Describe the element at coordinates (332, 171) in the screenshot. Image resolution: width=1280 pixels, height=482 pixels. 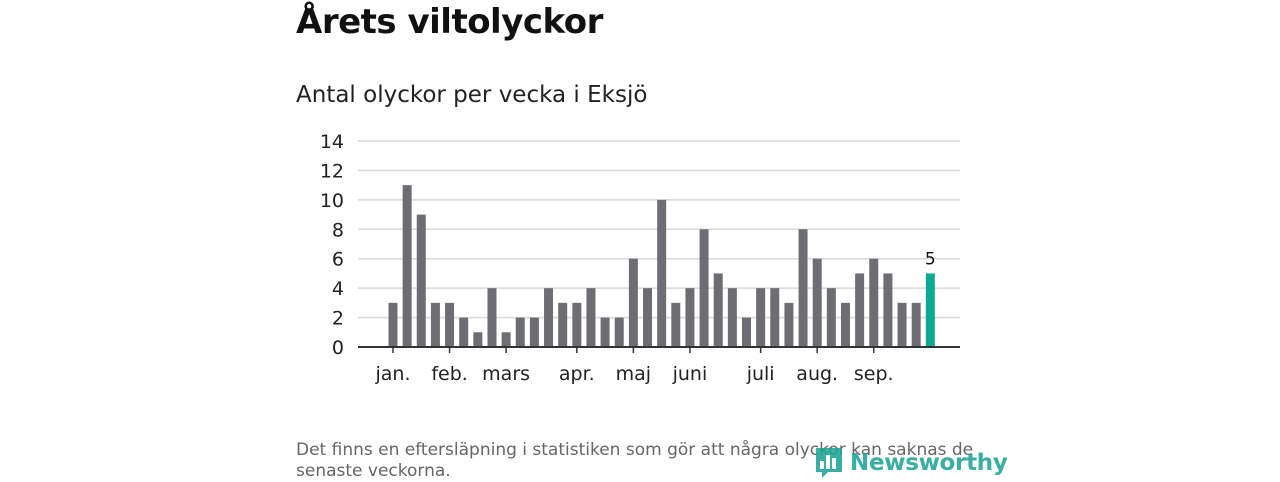
I see `y-tick-label: 12` at that location.